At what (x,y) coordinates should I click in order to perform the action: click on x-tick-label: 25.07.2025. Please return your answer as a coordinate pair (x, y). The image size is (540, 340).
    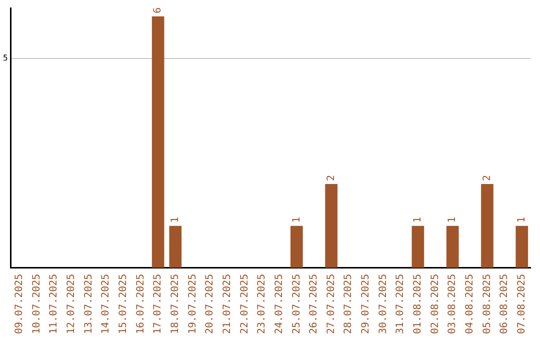
    Looking at the image, I should click on (296, 304).